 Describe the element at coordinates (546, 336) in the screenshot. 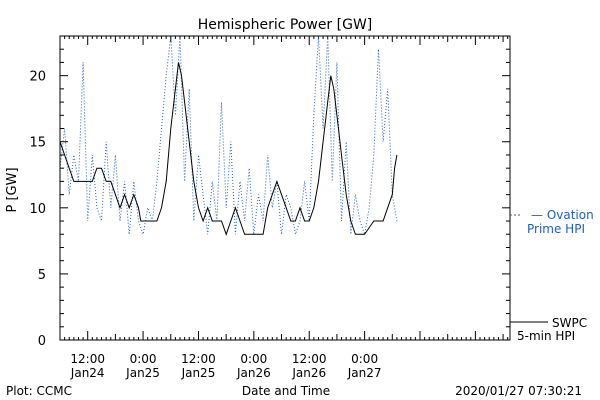

I see `legend-swpc-line2: 5-min HPI` at that location.